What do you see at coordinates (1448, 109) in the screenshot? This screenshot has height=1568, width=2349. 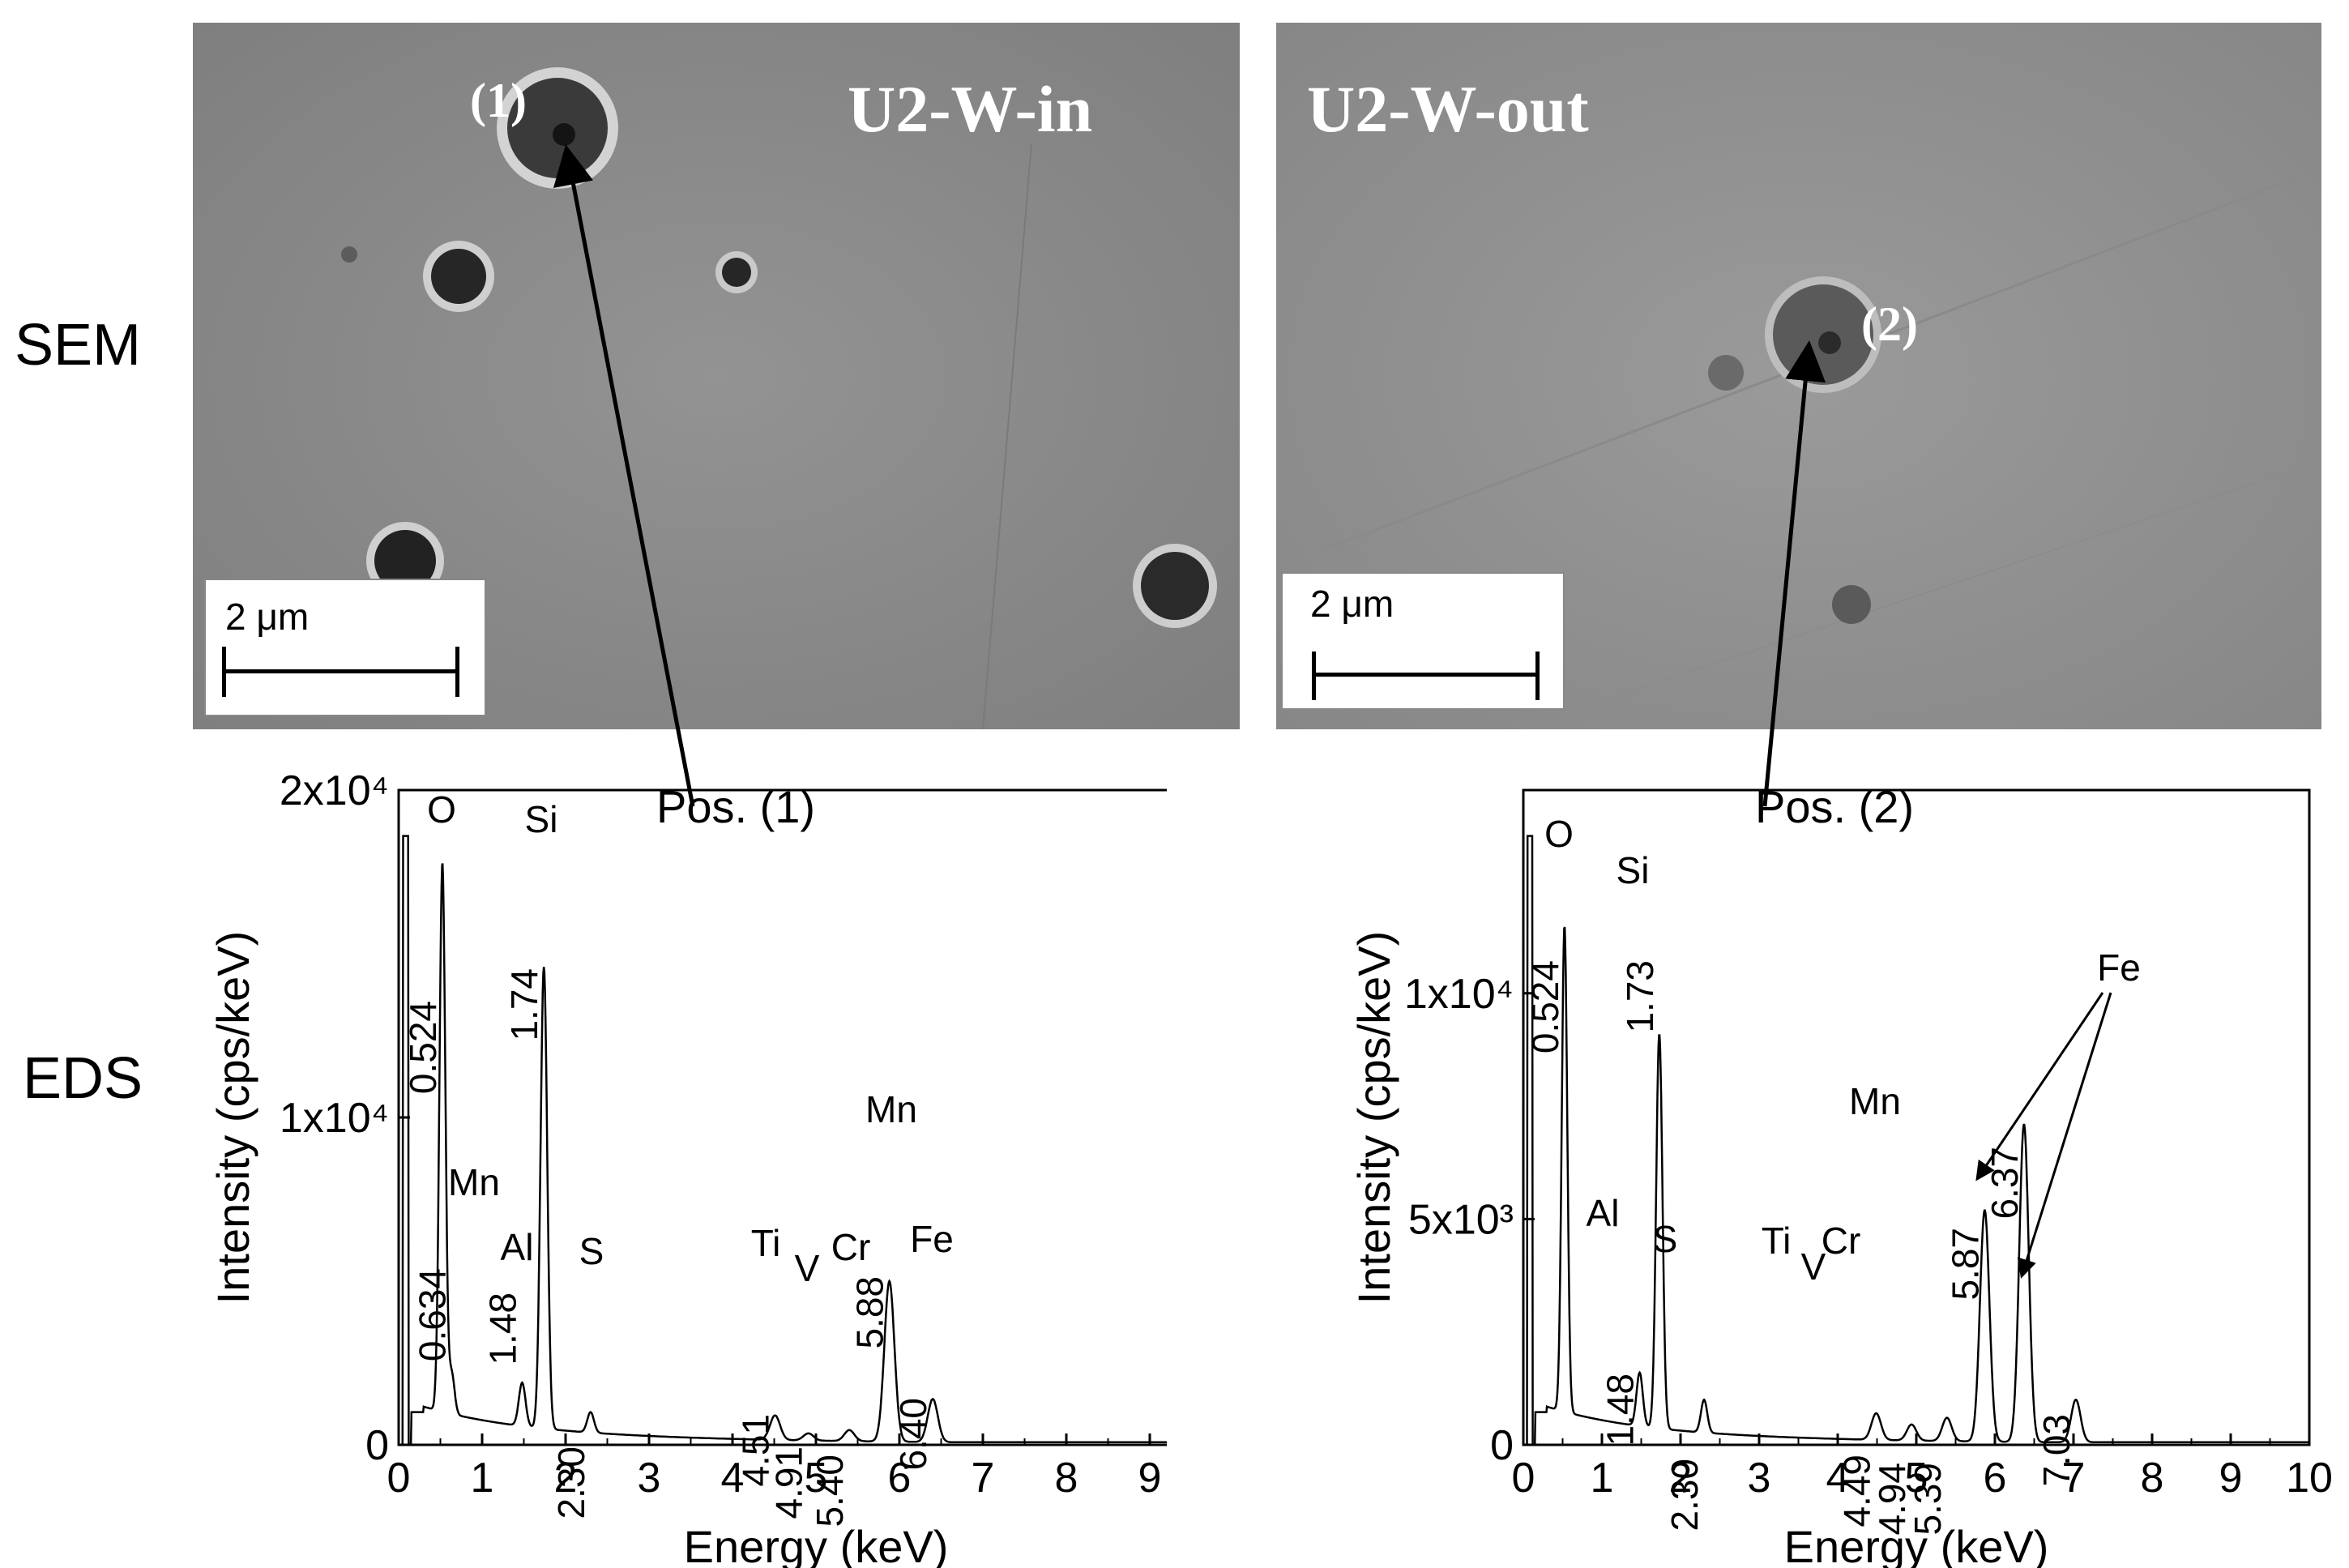 I see `sem-title-2: U2-W-out` at bounding box center [1448, 109].